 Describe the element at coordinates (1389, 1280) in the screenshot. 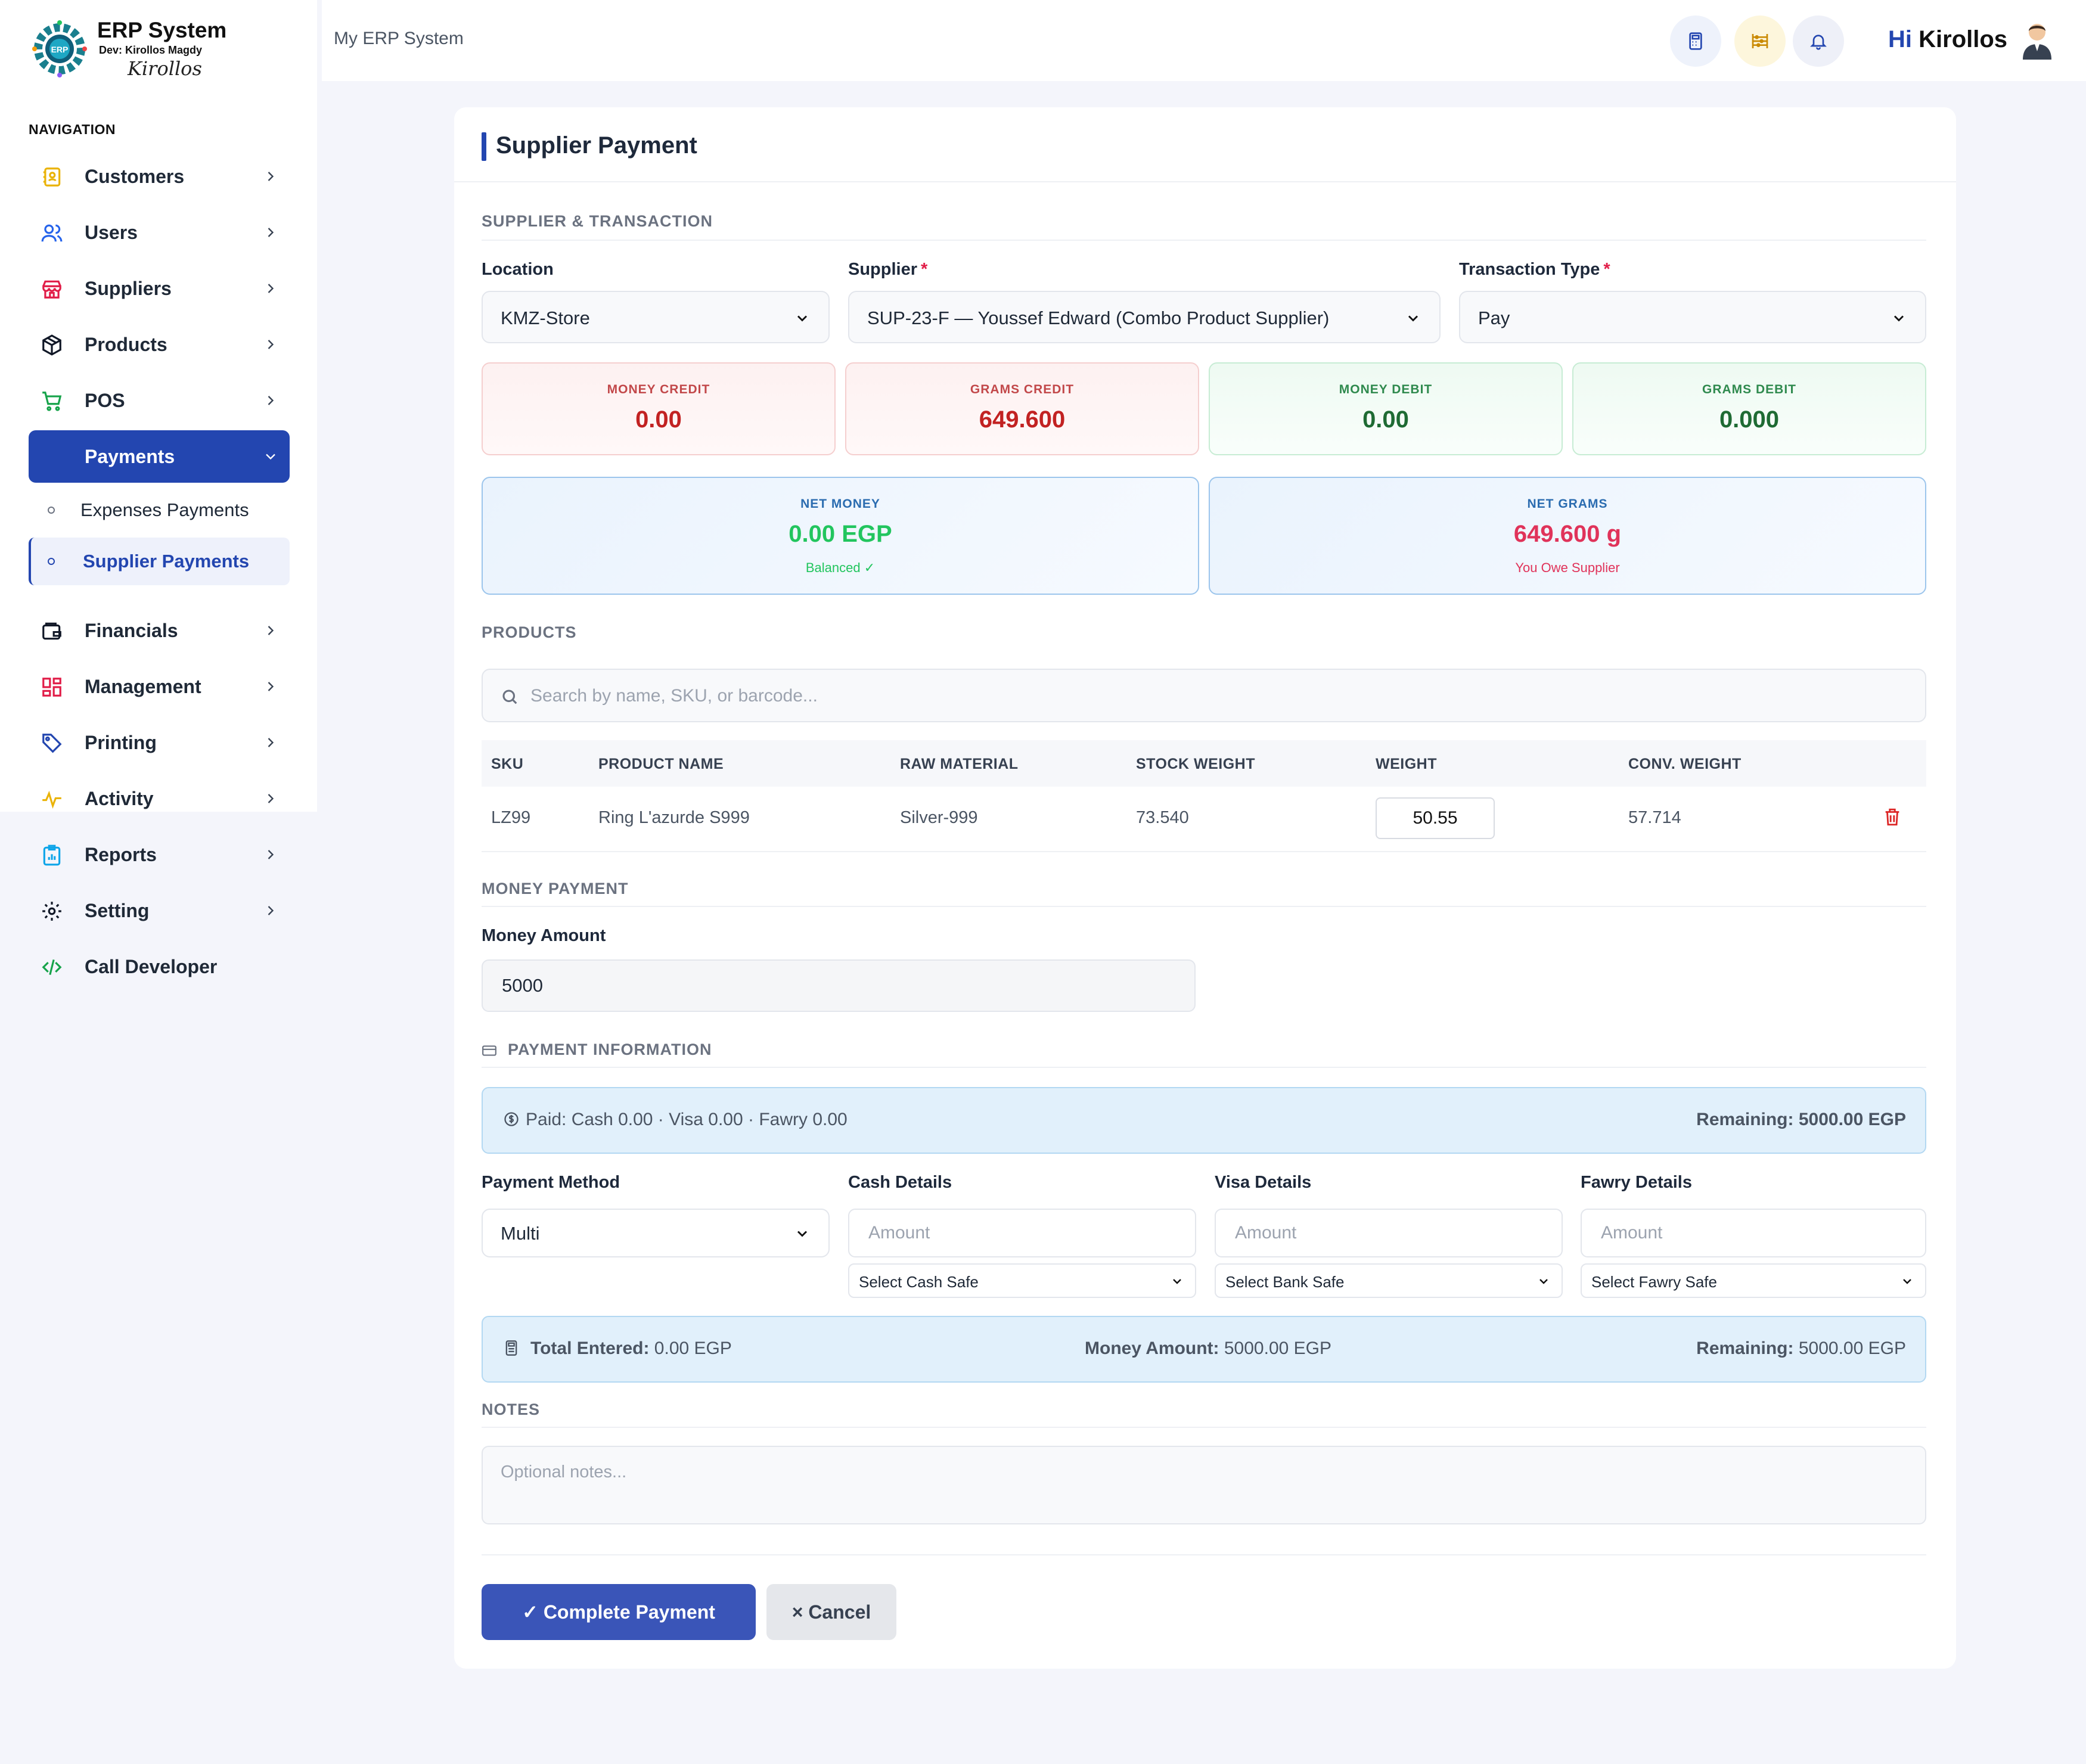

I see `bank-safe-select: Select Bank Safe` at that location.